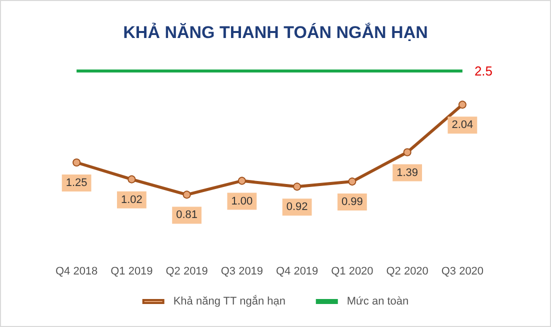 The image size is (551, 327). I want to click on data-label: 2.04, so click(463, 125).